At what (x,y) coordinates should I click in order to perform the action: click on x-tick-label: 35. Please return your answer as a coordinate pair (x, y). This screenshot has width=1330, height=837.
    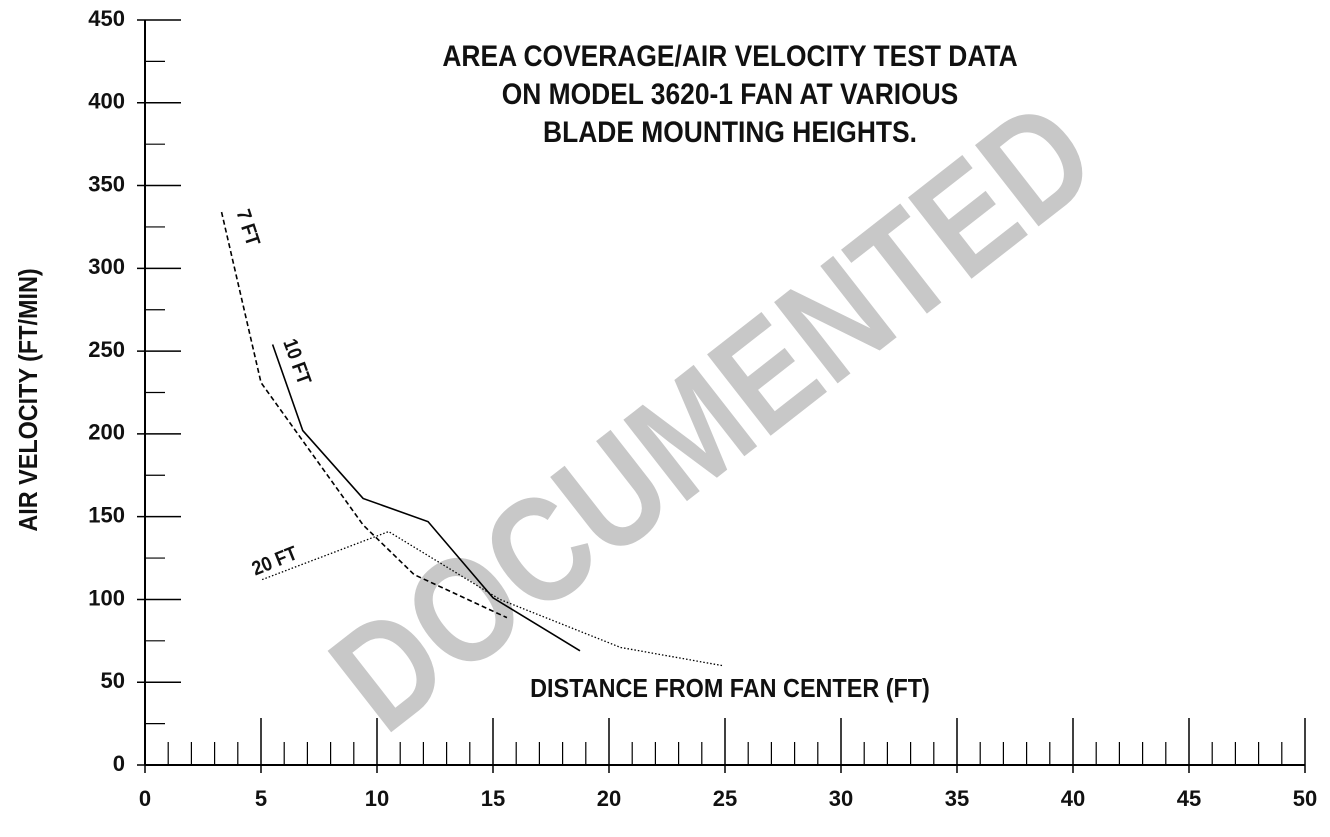
    Looking at the image, I should click on (957, 798).